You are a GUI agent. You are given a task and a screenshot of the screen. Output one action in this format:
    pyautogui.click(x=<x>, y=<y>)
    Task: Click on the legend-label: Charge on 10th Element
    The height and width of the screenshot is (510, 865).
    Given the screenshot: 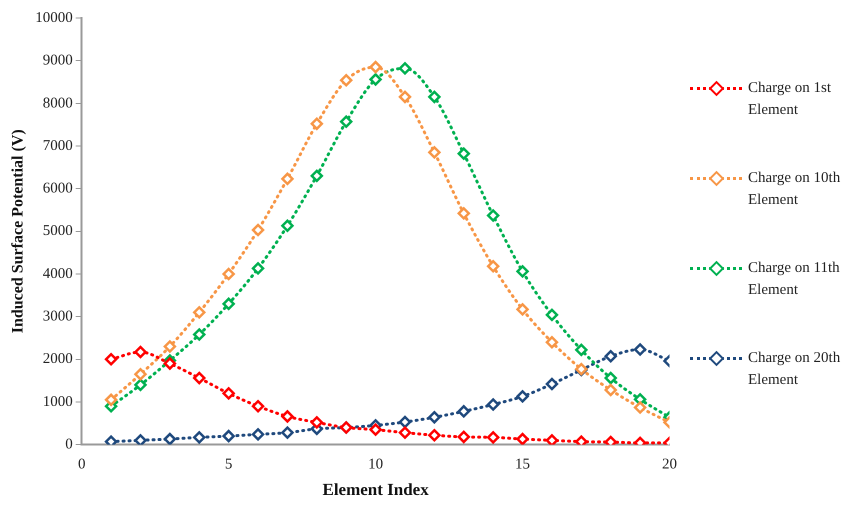 What is the action you would take?
    pyautogui.click(x=795, y=189)
    